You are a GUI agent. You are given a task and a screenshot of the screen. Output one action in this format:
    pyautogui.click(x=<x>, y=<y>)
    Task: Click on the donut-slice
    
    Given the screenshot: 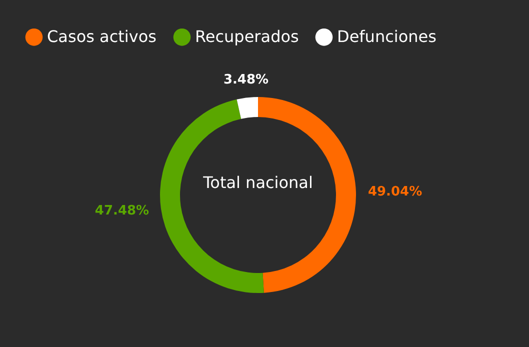 What is the action you would take?
    pyautogui.click(x=247, y=108)
    